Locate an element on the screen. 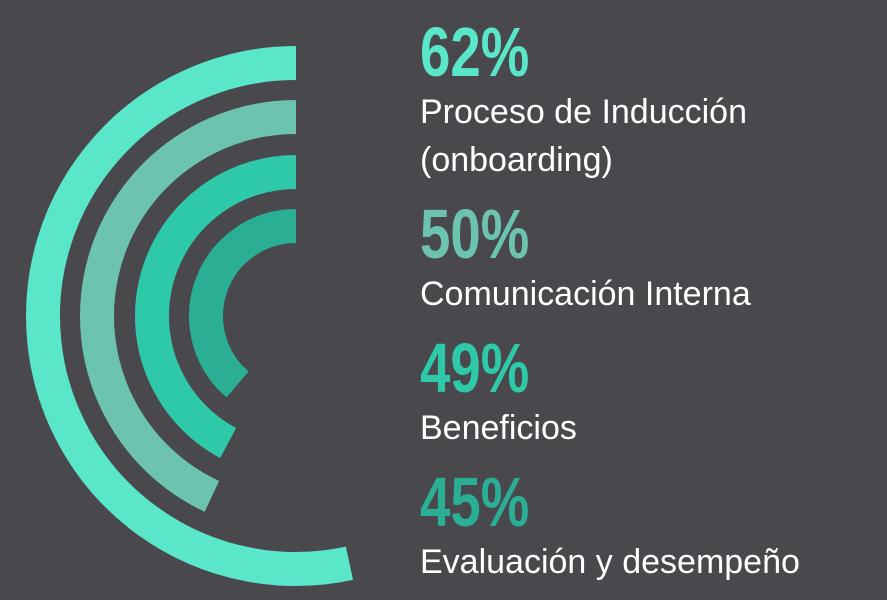 The image size is (887, 600). category-label: Beneficios is located at coordinates (498, 428).